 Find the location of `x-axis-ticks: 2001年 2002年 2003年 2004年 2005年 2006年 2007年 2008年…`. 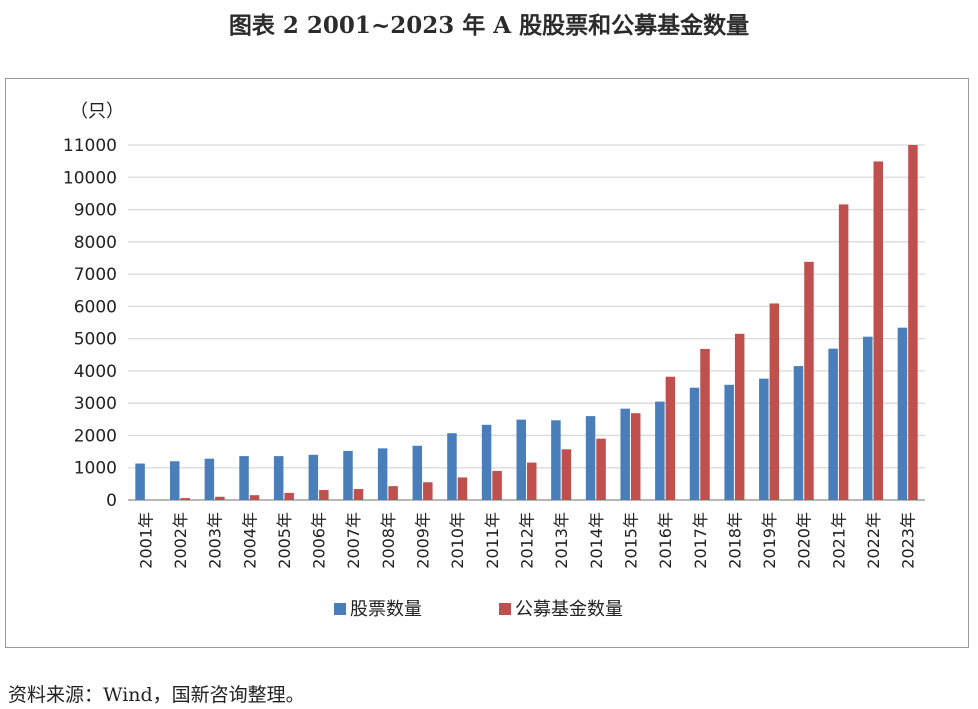

x-axis-ticks: 2001年 2002年 2003年 2004年 2005年 2006年 2007年 2008年… is located at coordinates (526, 540).